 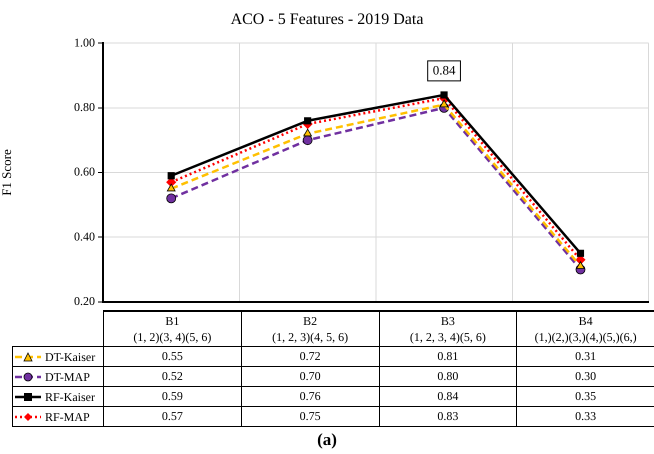 I want to click on data-label: 0.35, so click(x=585, y=396).